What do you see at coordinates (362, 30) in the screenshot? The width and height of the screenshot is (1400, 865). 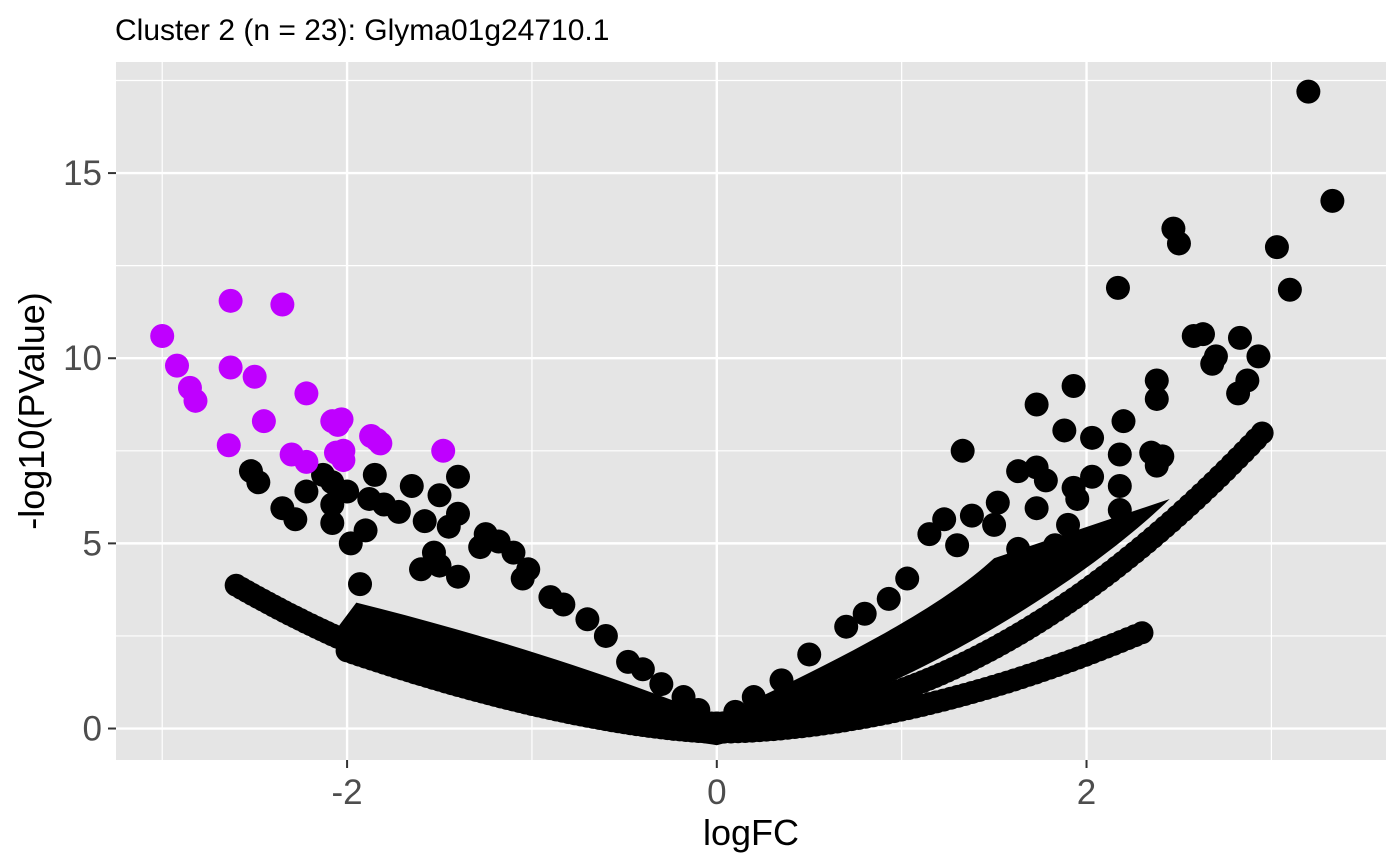 I see `plot-title: Cluster 2 (n = 23): Glyma01g24710.1` at bounding box center [362, 30].